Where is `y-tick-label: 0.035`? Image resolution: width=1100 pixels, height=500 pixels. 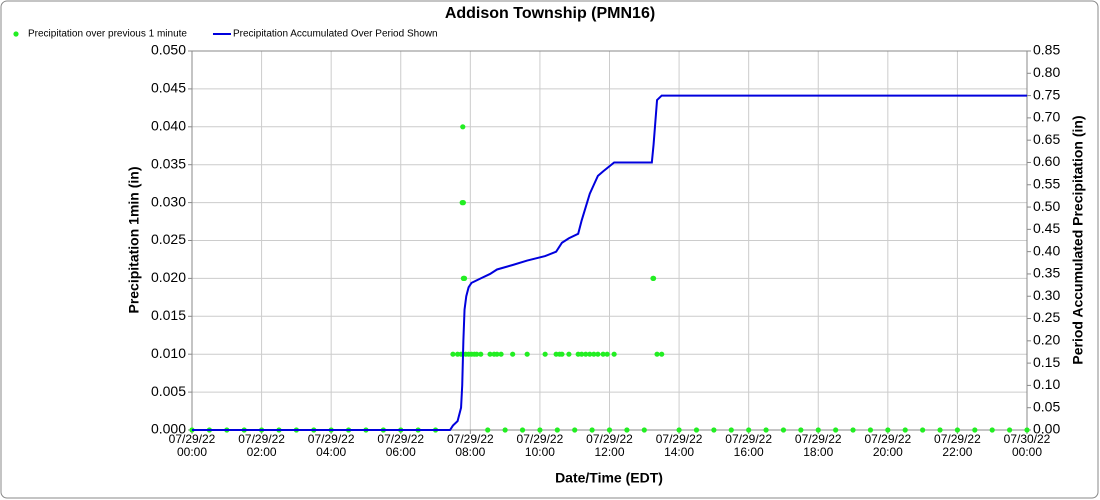 y-tick-label: 0.035 is located at coordinates (168, 163).